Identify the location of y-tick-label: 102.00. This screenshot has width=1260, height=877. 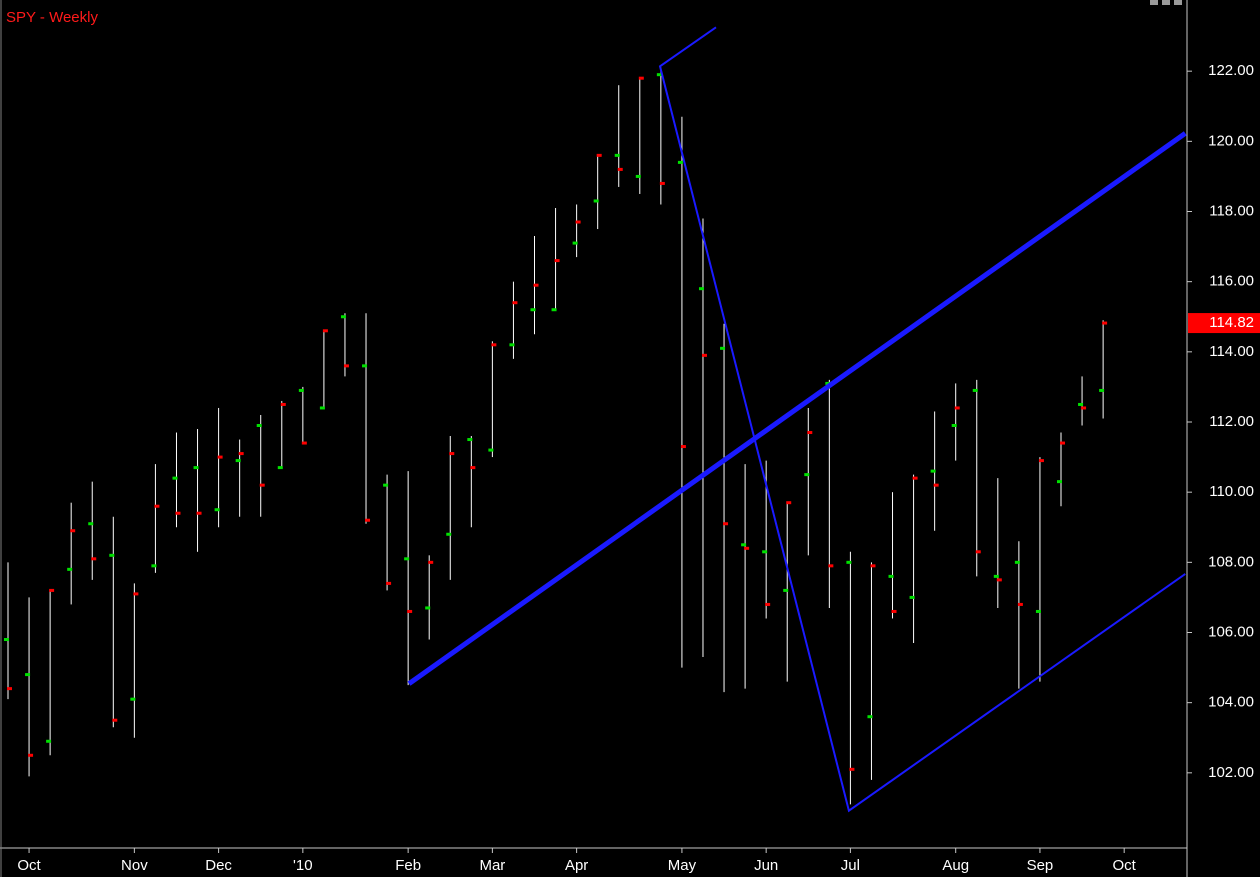
(1231, 772).